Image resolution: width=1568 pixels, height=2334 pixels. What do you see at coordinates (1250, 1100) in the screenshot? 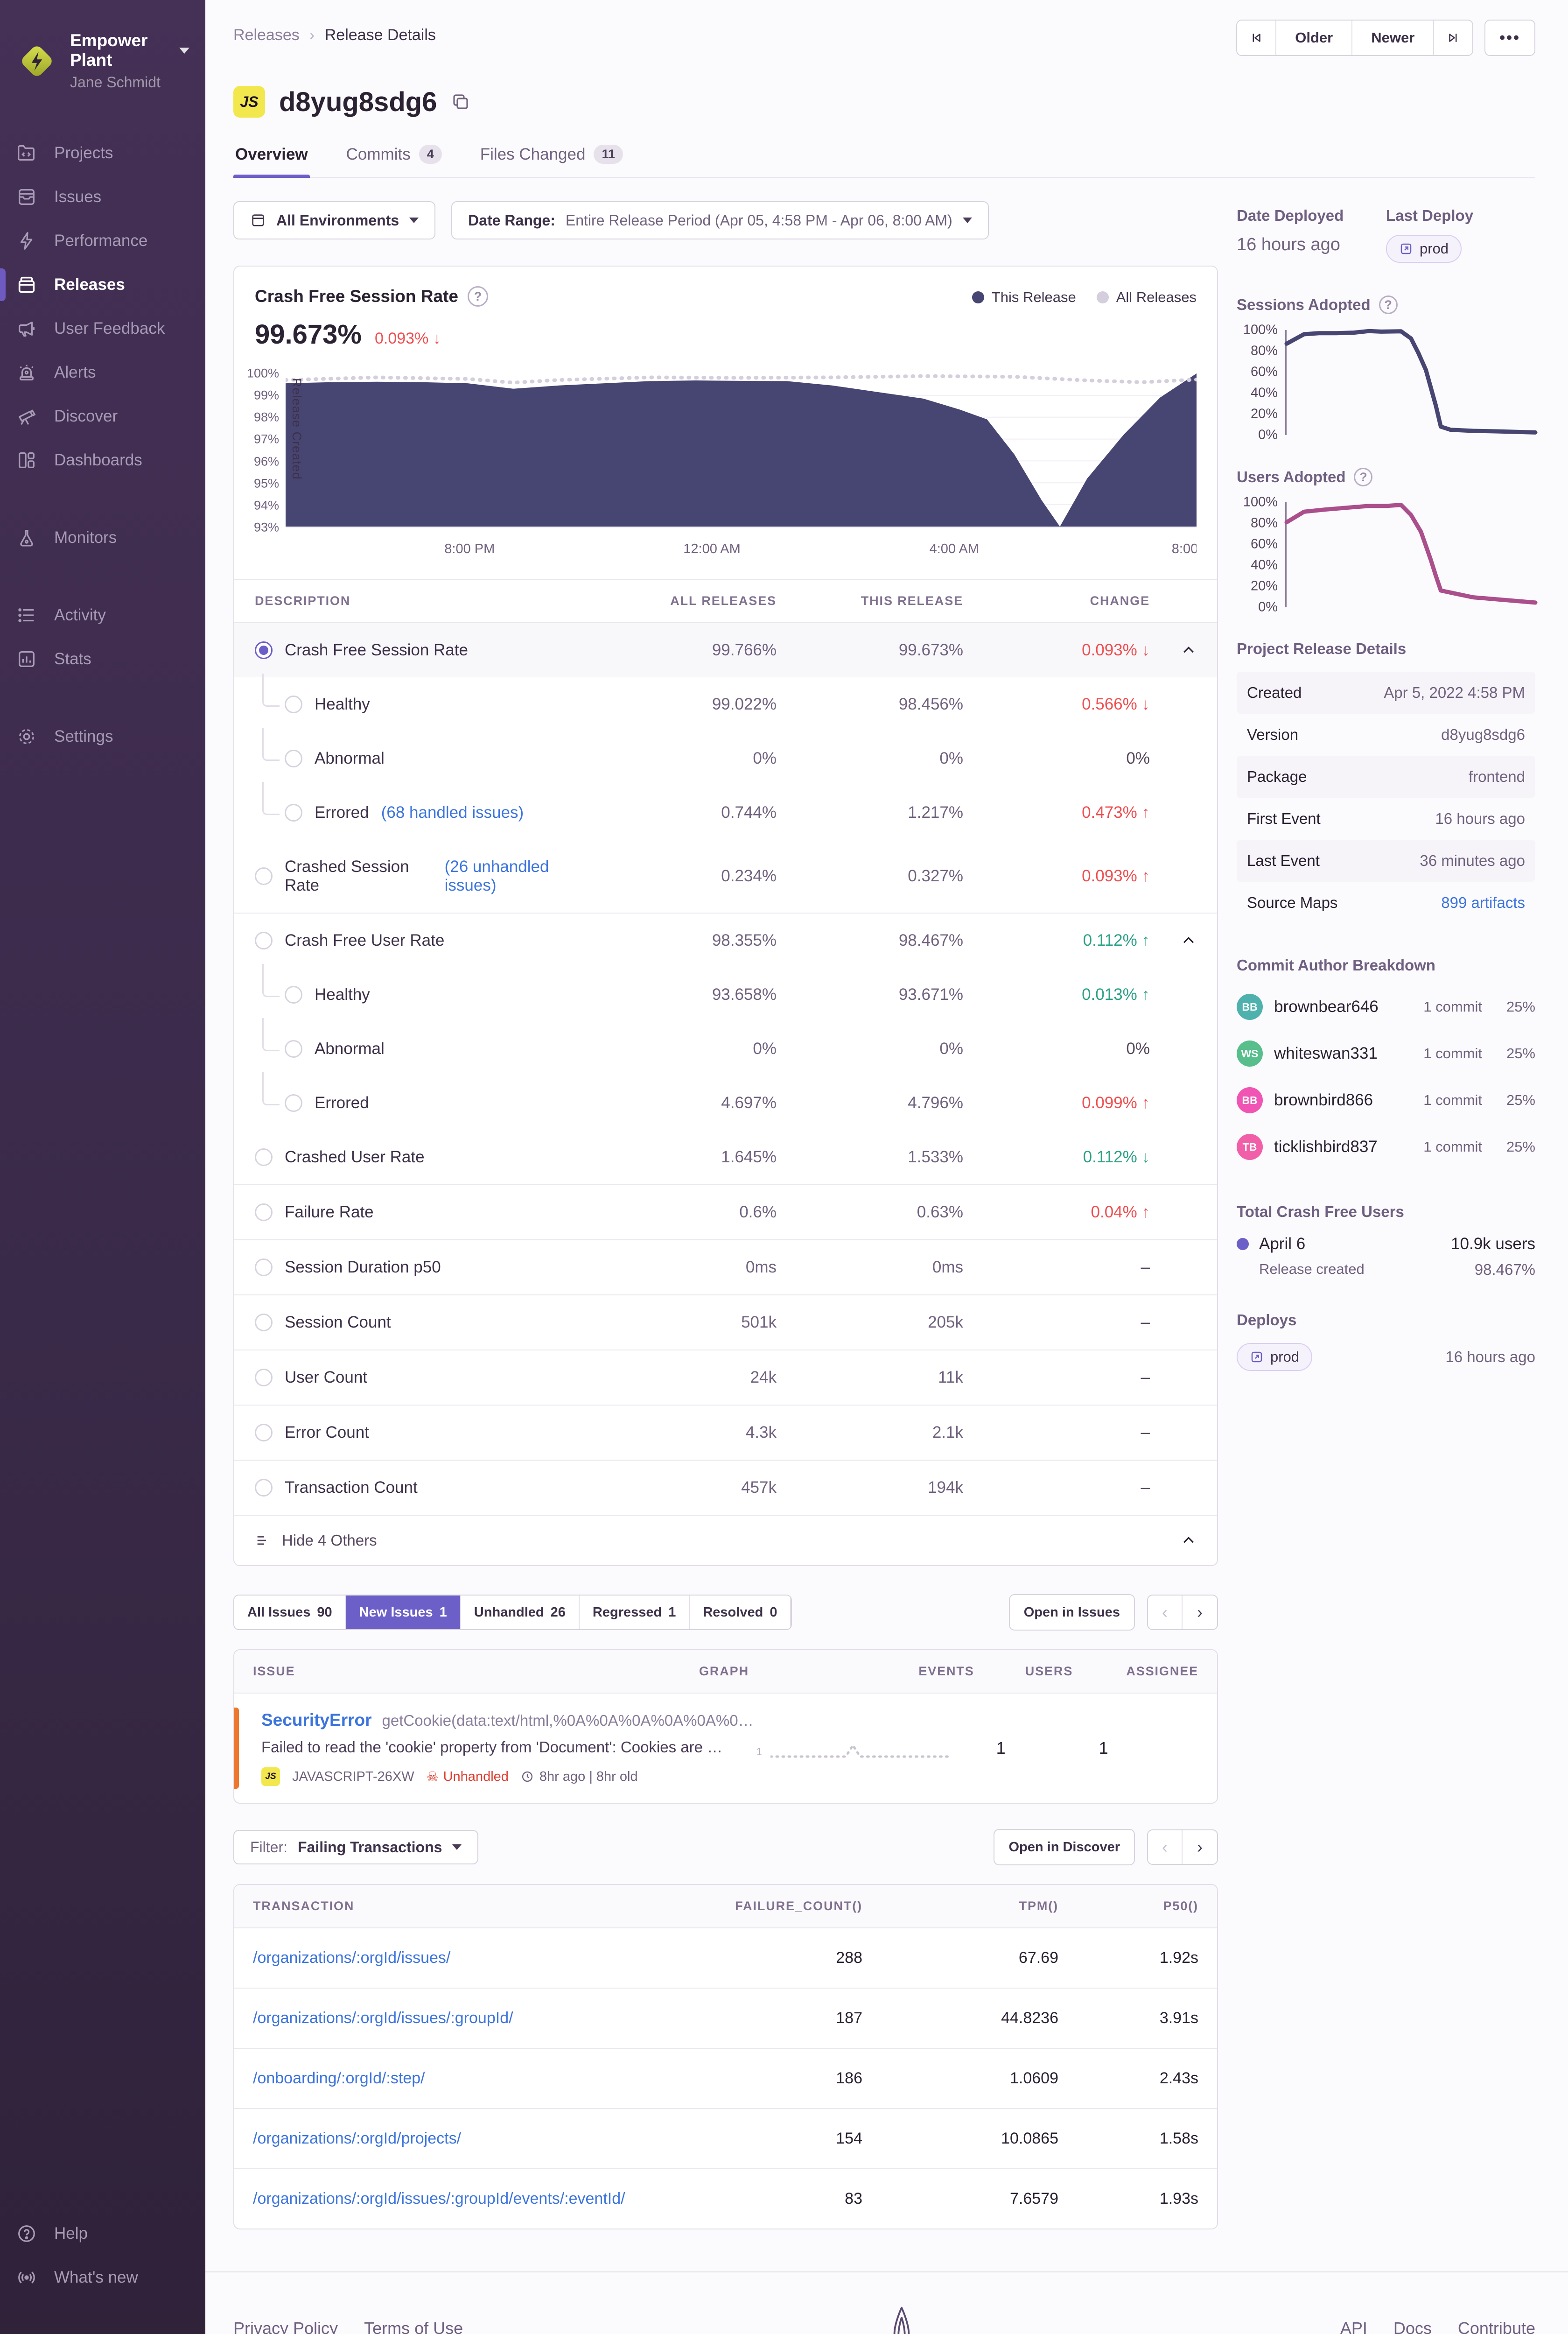
I see `avatar: BB` at bounding box center [1250, 1100].